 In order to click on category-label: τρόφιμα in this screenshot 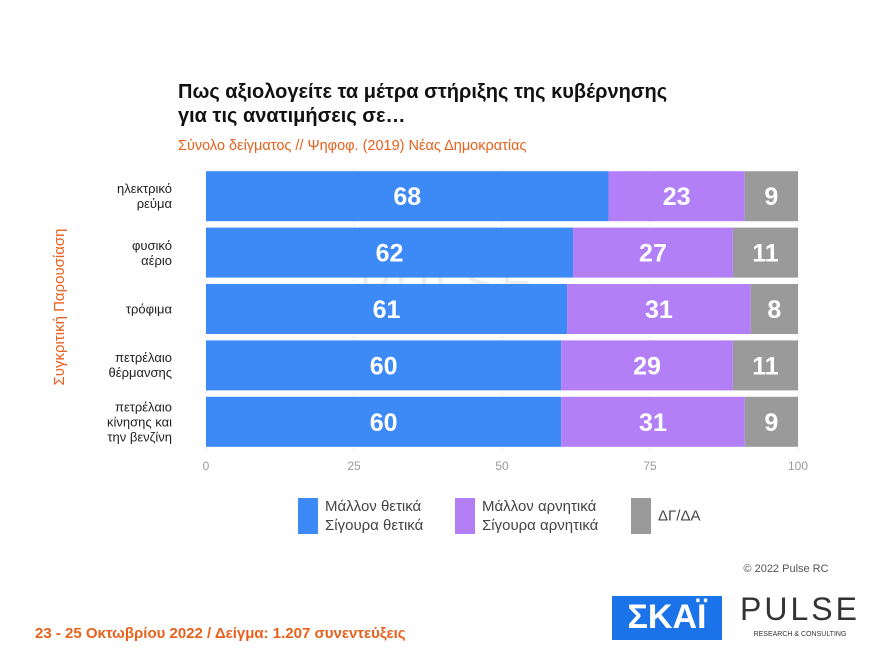, I will do `click(148, 309)`.